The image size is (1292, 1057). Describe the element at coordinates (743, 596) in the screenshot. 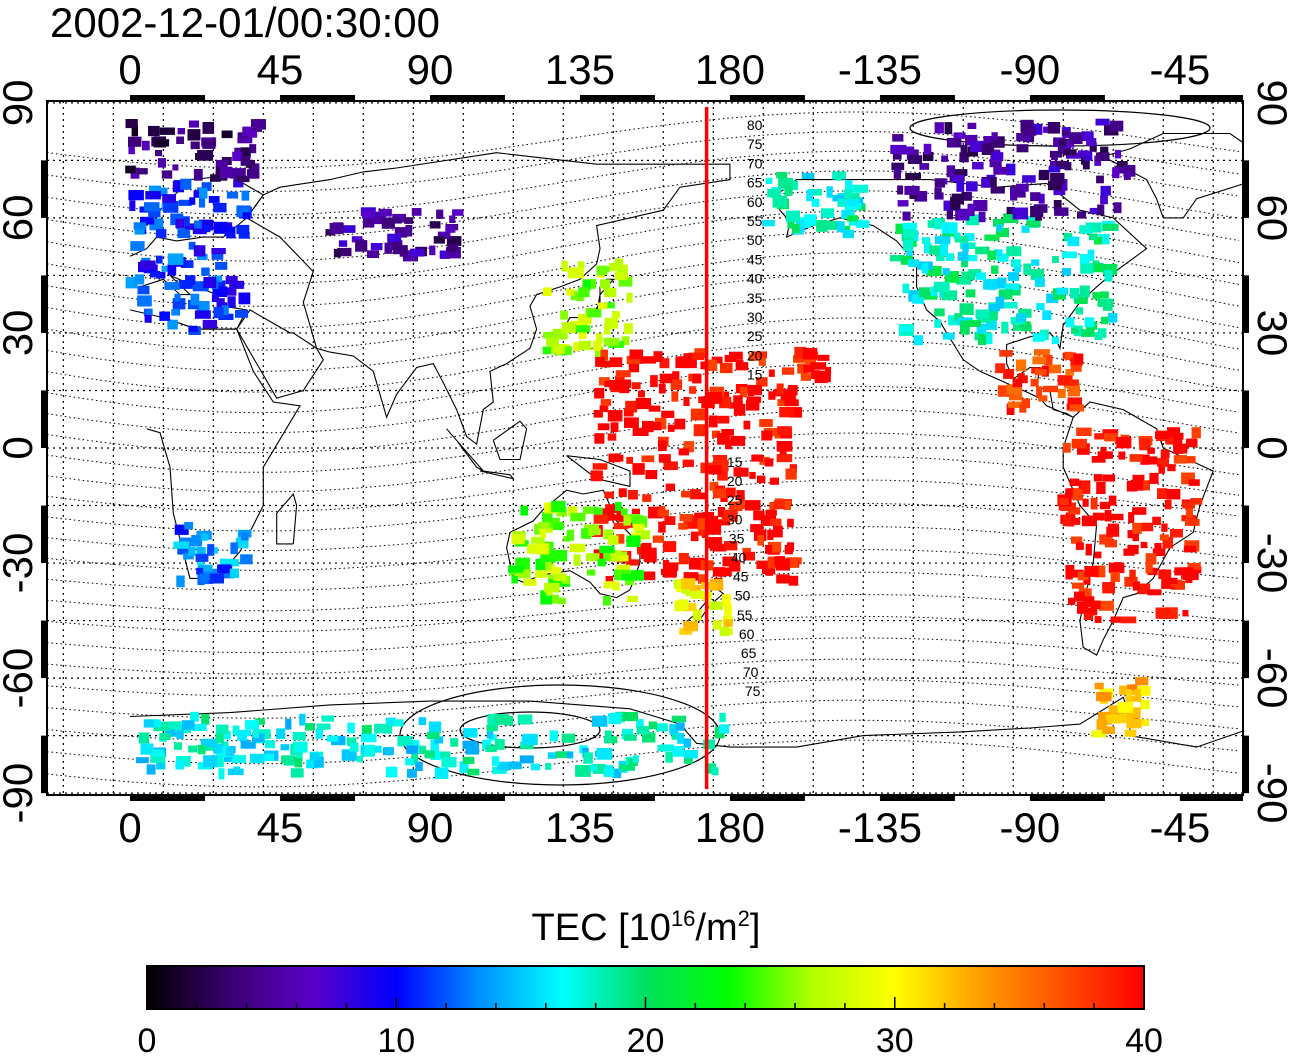

I see `contour-label: 50` at that location.